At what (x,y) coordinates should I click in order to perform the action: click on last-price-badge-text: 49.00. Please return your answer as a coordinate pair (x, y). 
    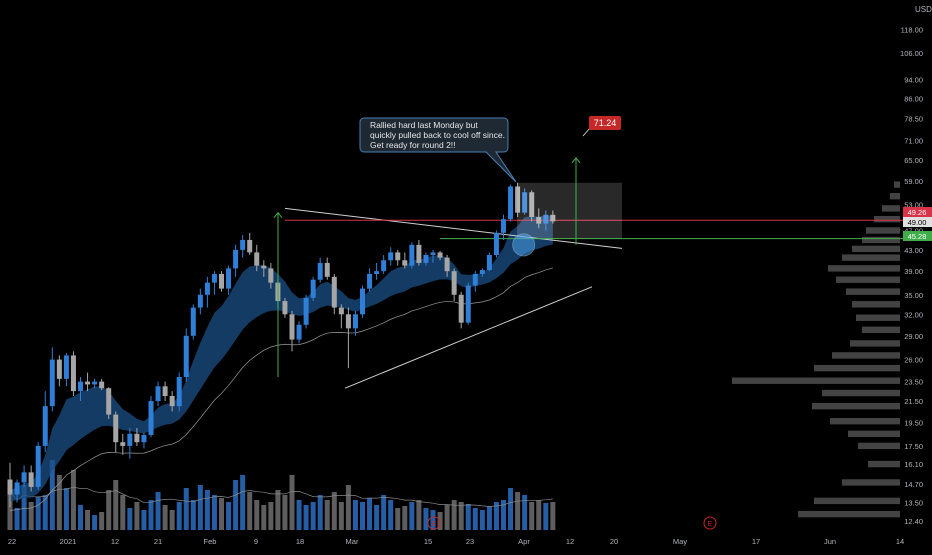
    Looking at the image, I should click on (917, 222).